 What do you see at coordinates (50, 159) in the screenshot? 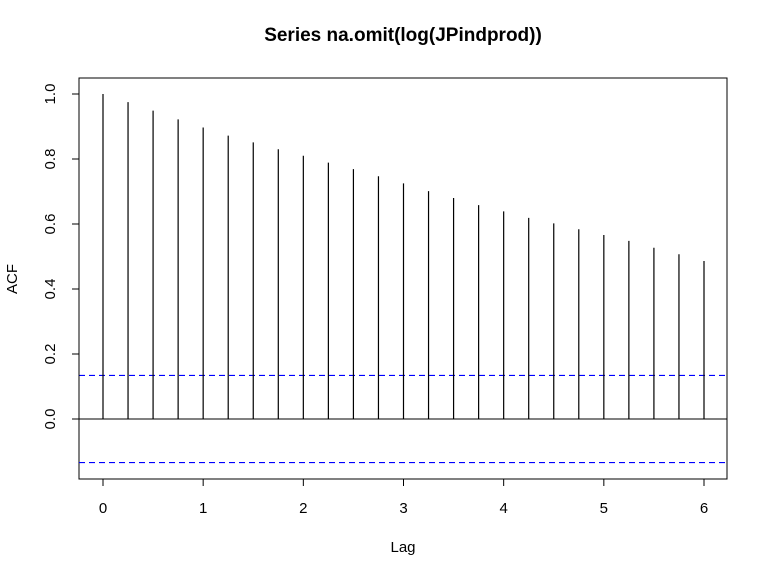
I see `y-tick-label: 0.8` at bounding box center [50, 159].